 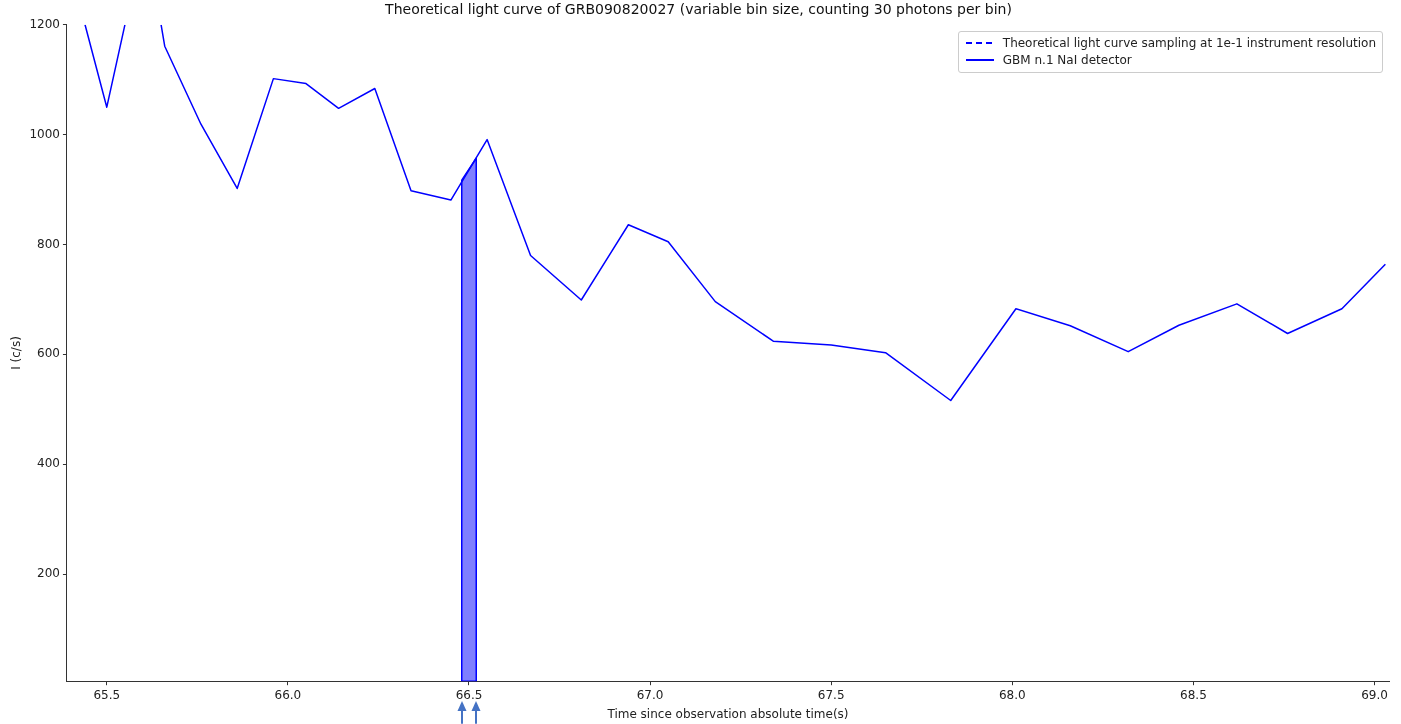 What do you see at coordinates (48, 353) in the screenshot?
I see `y-tick-label: 600` at bounding box center [48, 353].